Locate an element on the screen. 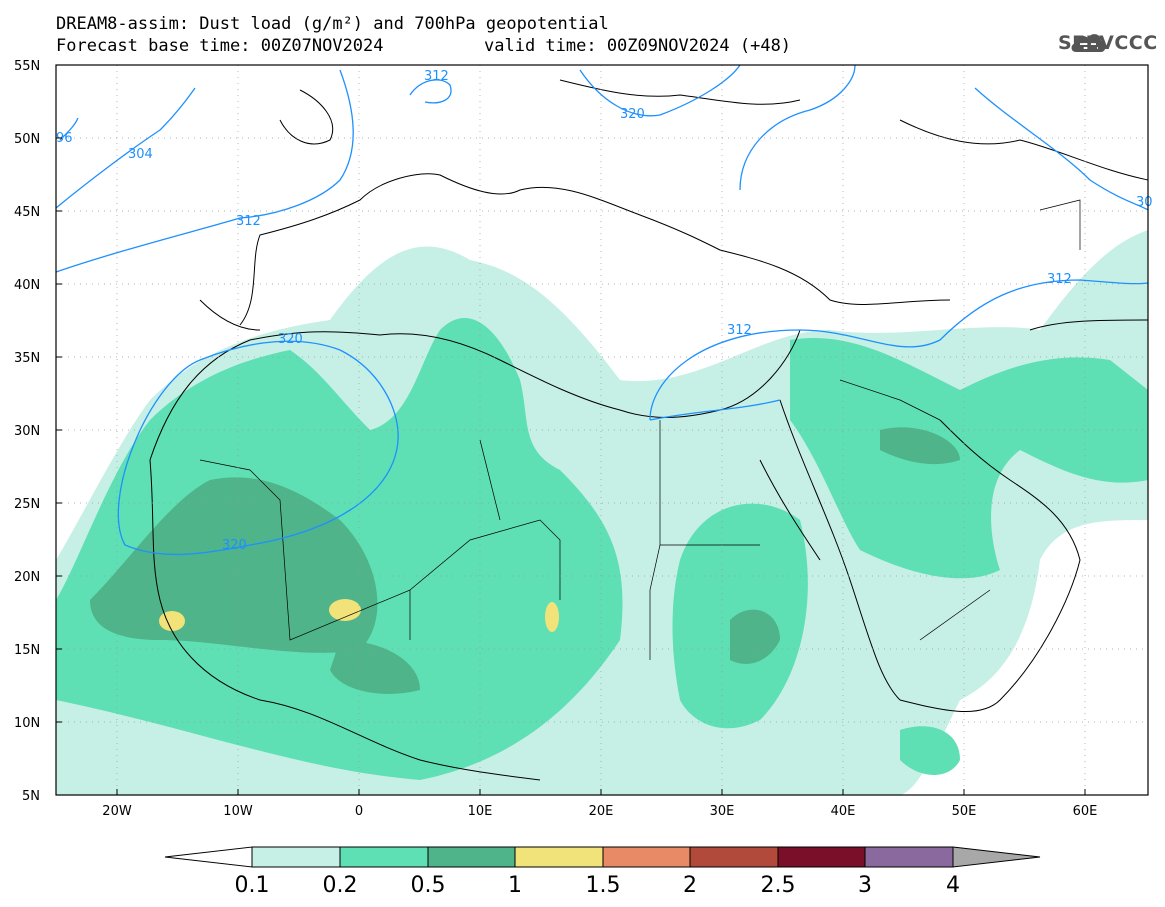 The height and width of the screenshot is (907, 1165). colorbar-label: 2 is located at coordinates (690, 885).